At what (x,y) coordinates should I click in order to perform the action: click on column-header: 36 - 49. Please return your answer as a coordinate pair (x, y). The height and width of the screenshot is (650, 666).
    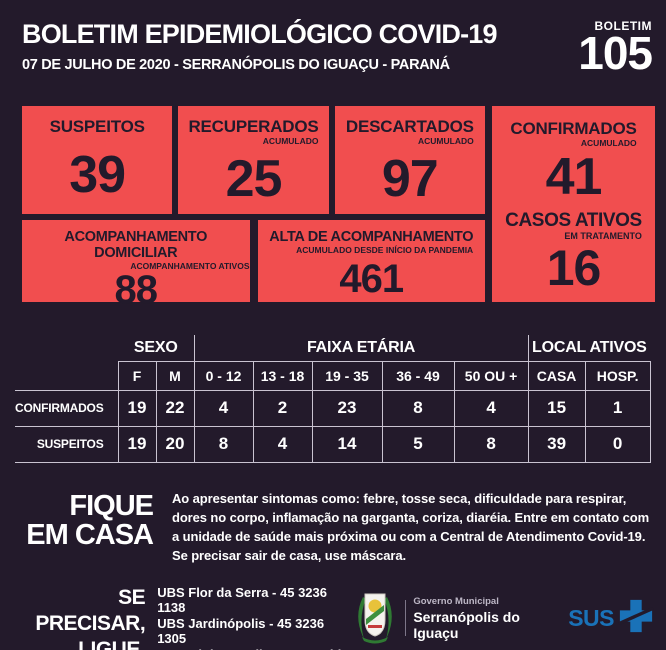
    Looking at the image, I should click on (418, 375).